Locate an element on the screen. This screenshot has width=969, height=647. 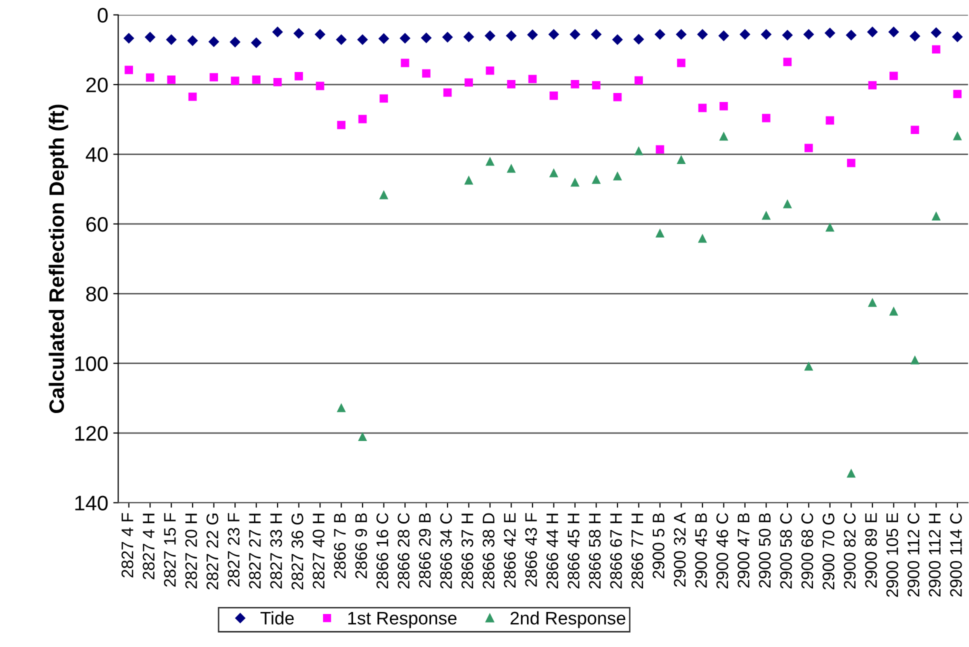
x-tick-label: 2827 27 H is located at coordinates (254, 551).